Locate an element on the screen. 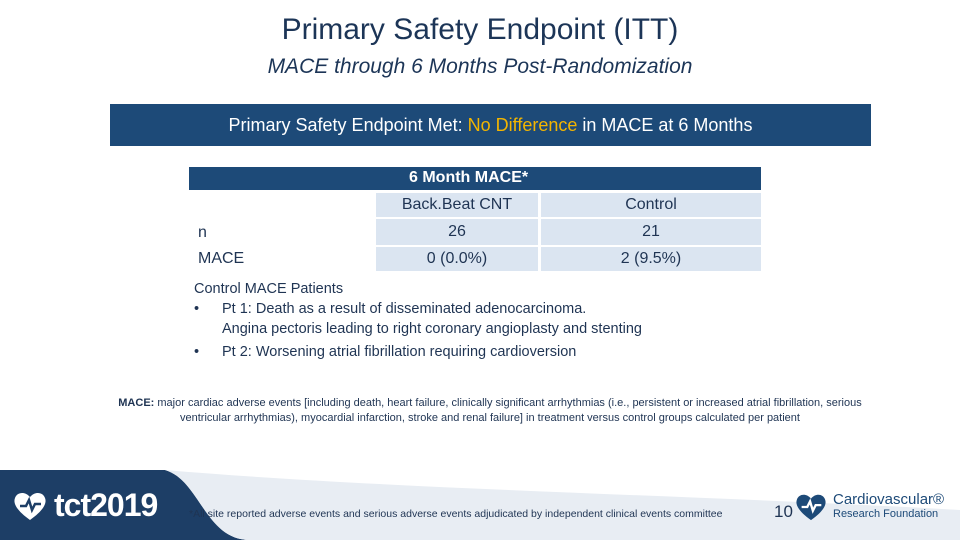 This screenshot has width=960, height=540. page-number: 10 is located at coordinates (783, 511).